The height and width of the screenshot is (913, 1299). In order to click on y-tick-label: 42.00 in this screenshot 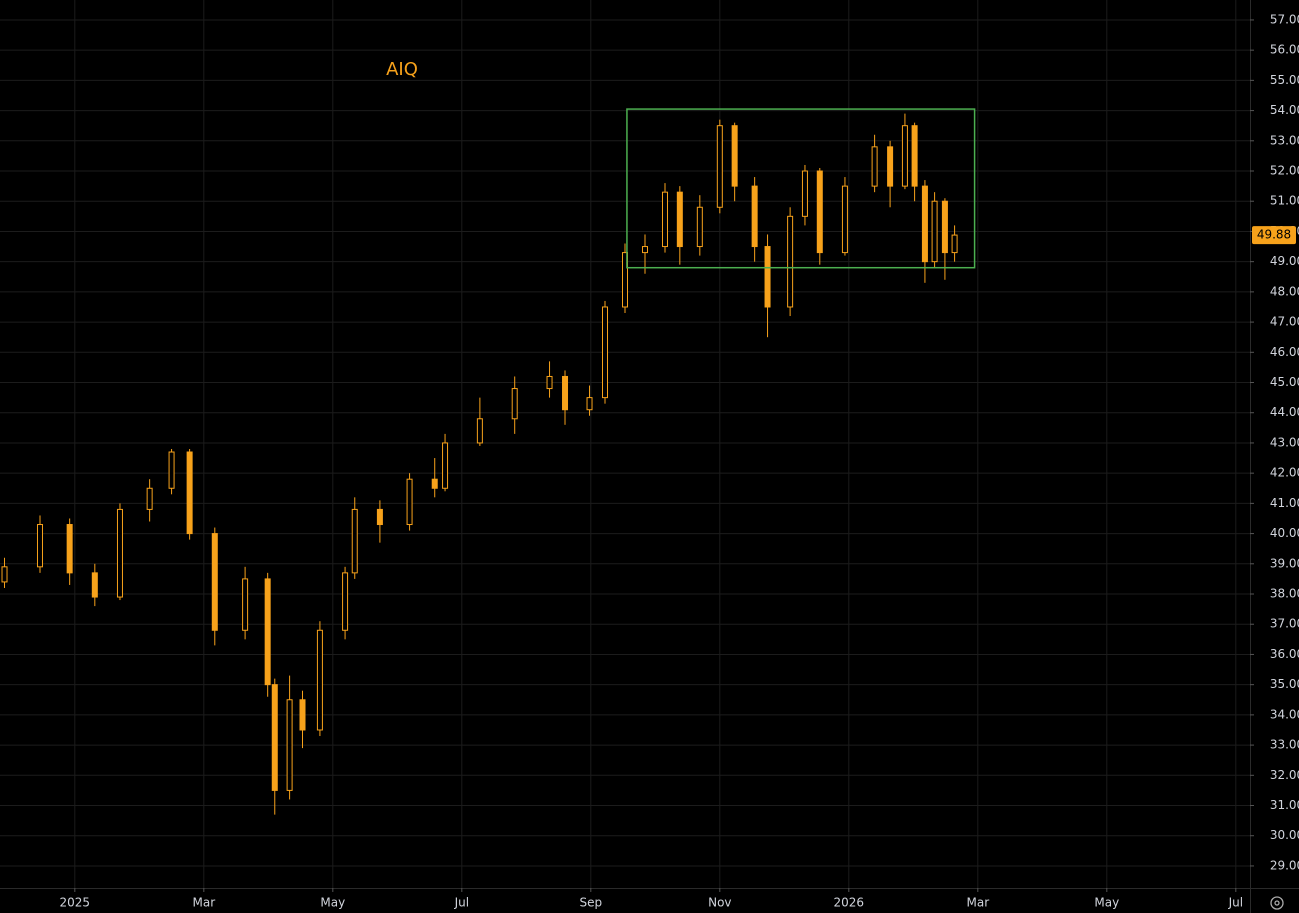, I will do `click(1284, 473)`.